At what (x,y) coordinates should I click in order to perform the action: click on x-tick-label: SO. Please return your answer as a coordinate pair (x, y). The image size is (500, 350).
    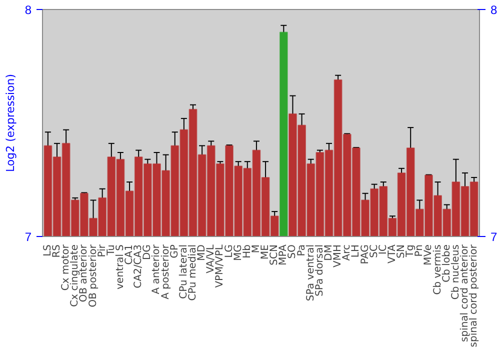
    Looking at the image, I should click on (292, 251).